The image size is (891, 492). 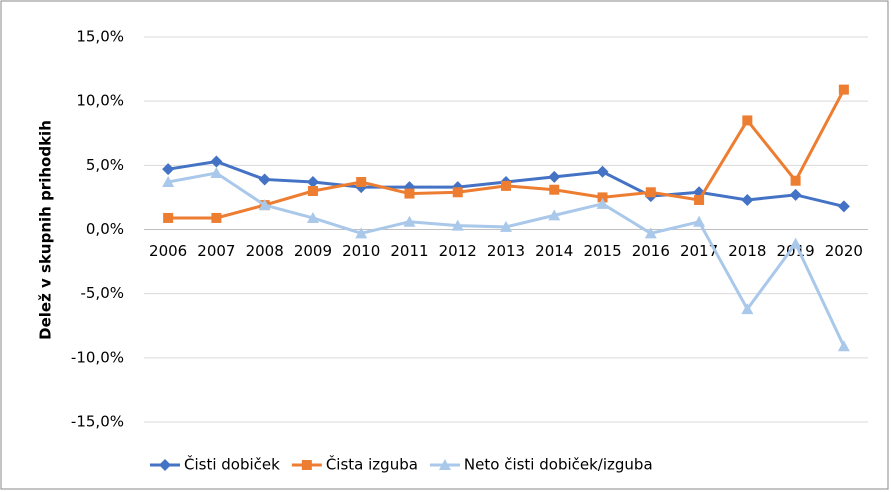 What do you see at coordinates (506, 251) in the screenshot?
I see `x-tick-label: 2013` at bounding box center [506, 251].